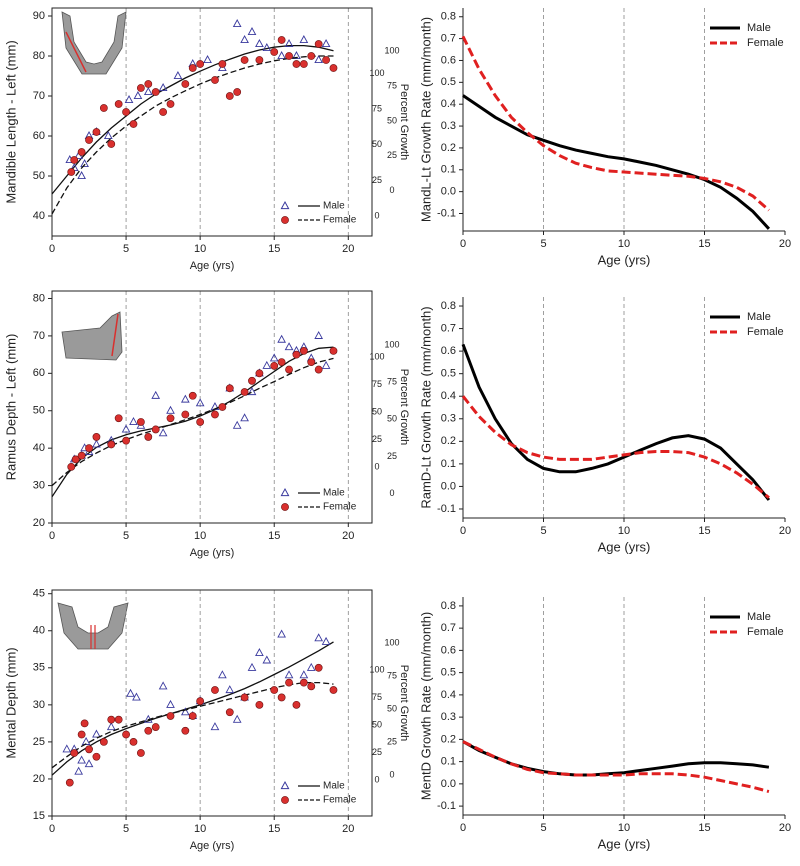 Image resolution: width=800 pixels, height=866 pixels. I want to click on y-tick-label: 0.5, so click(448, 82).